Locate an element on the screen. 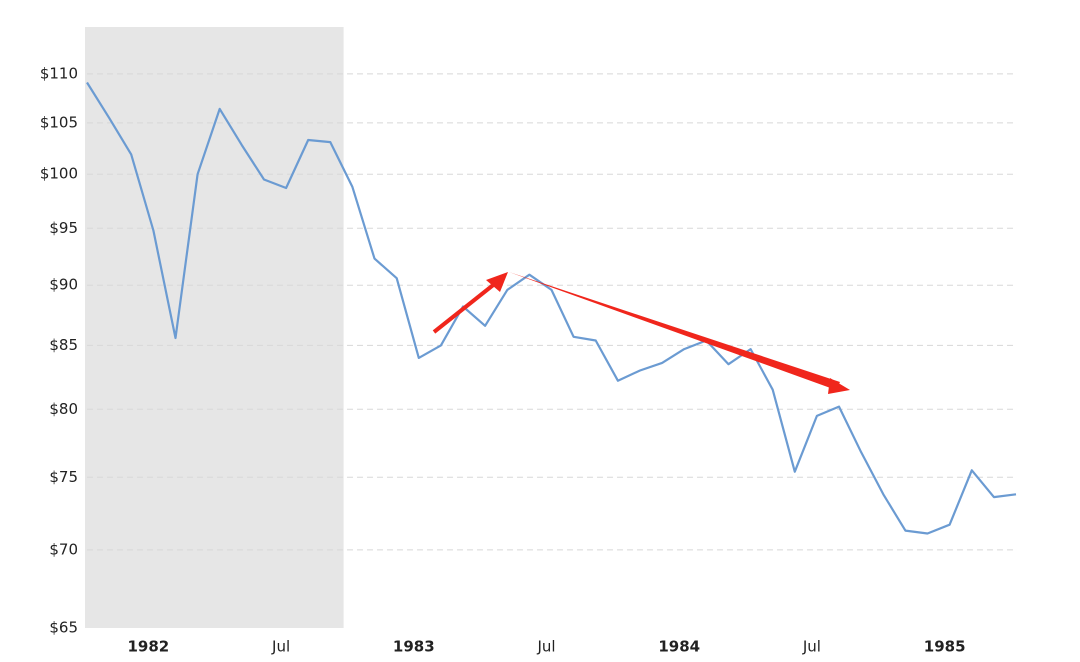  y-tick-label: $85 is located at coordinates (63, 345).